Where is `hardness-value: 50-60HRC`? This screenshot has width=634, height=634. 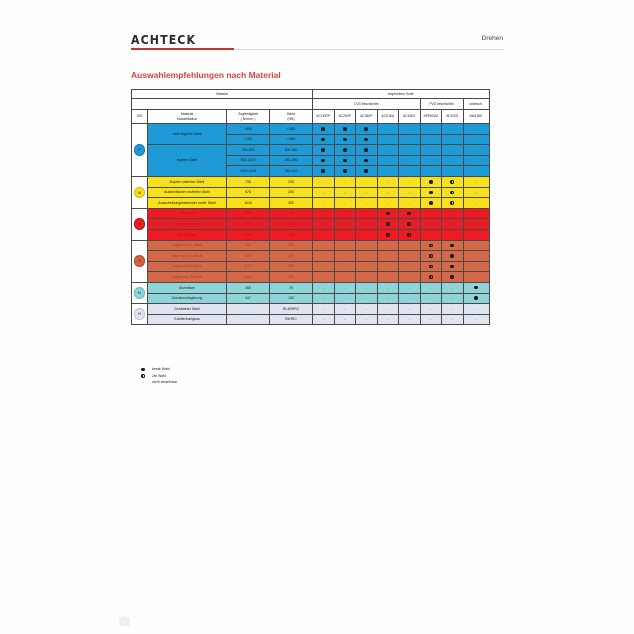 hardness-value: 50-60HRC is located at coordinates (291, 309).